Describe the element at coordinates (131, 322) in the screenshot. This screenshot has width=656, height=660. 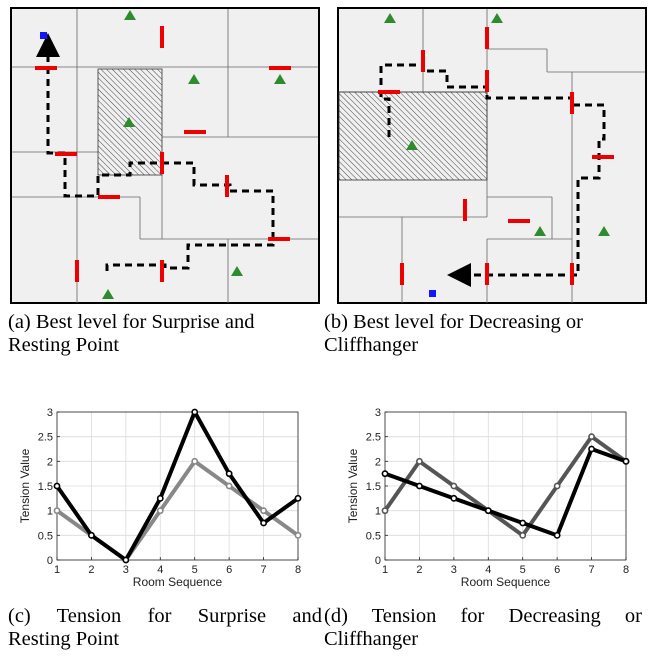
I see `caption-a-line1: (a) Best level for Surprise and` at that location.